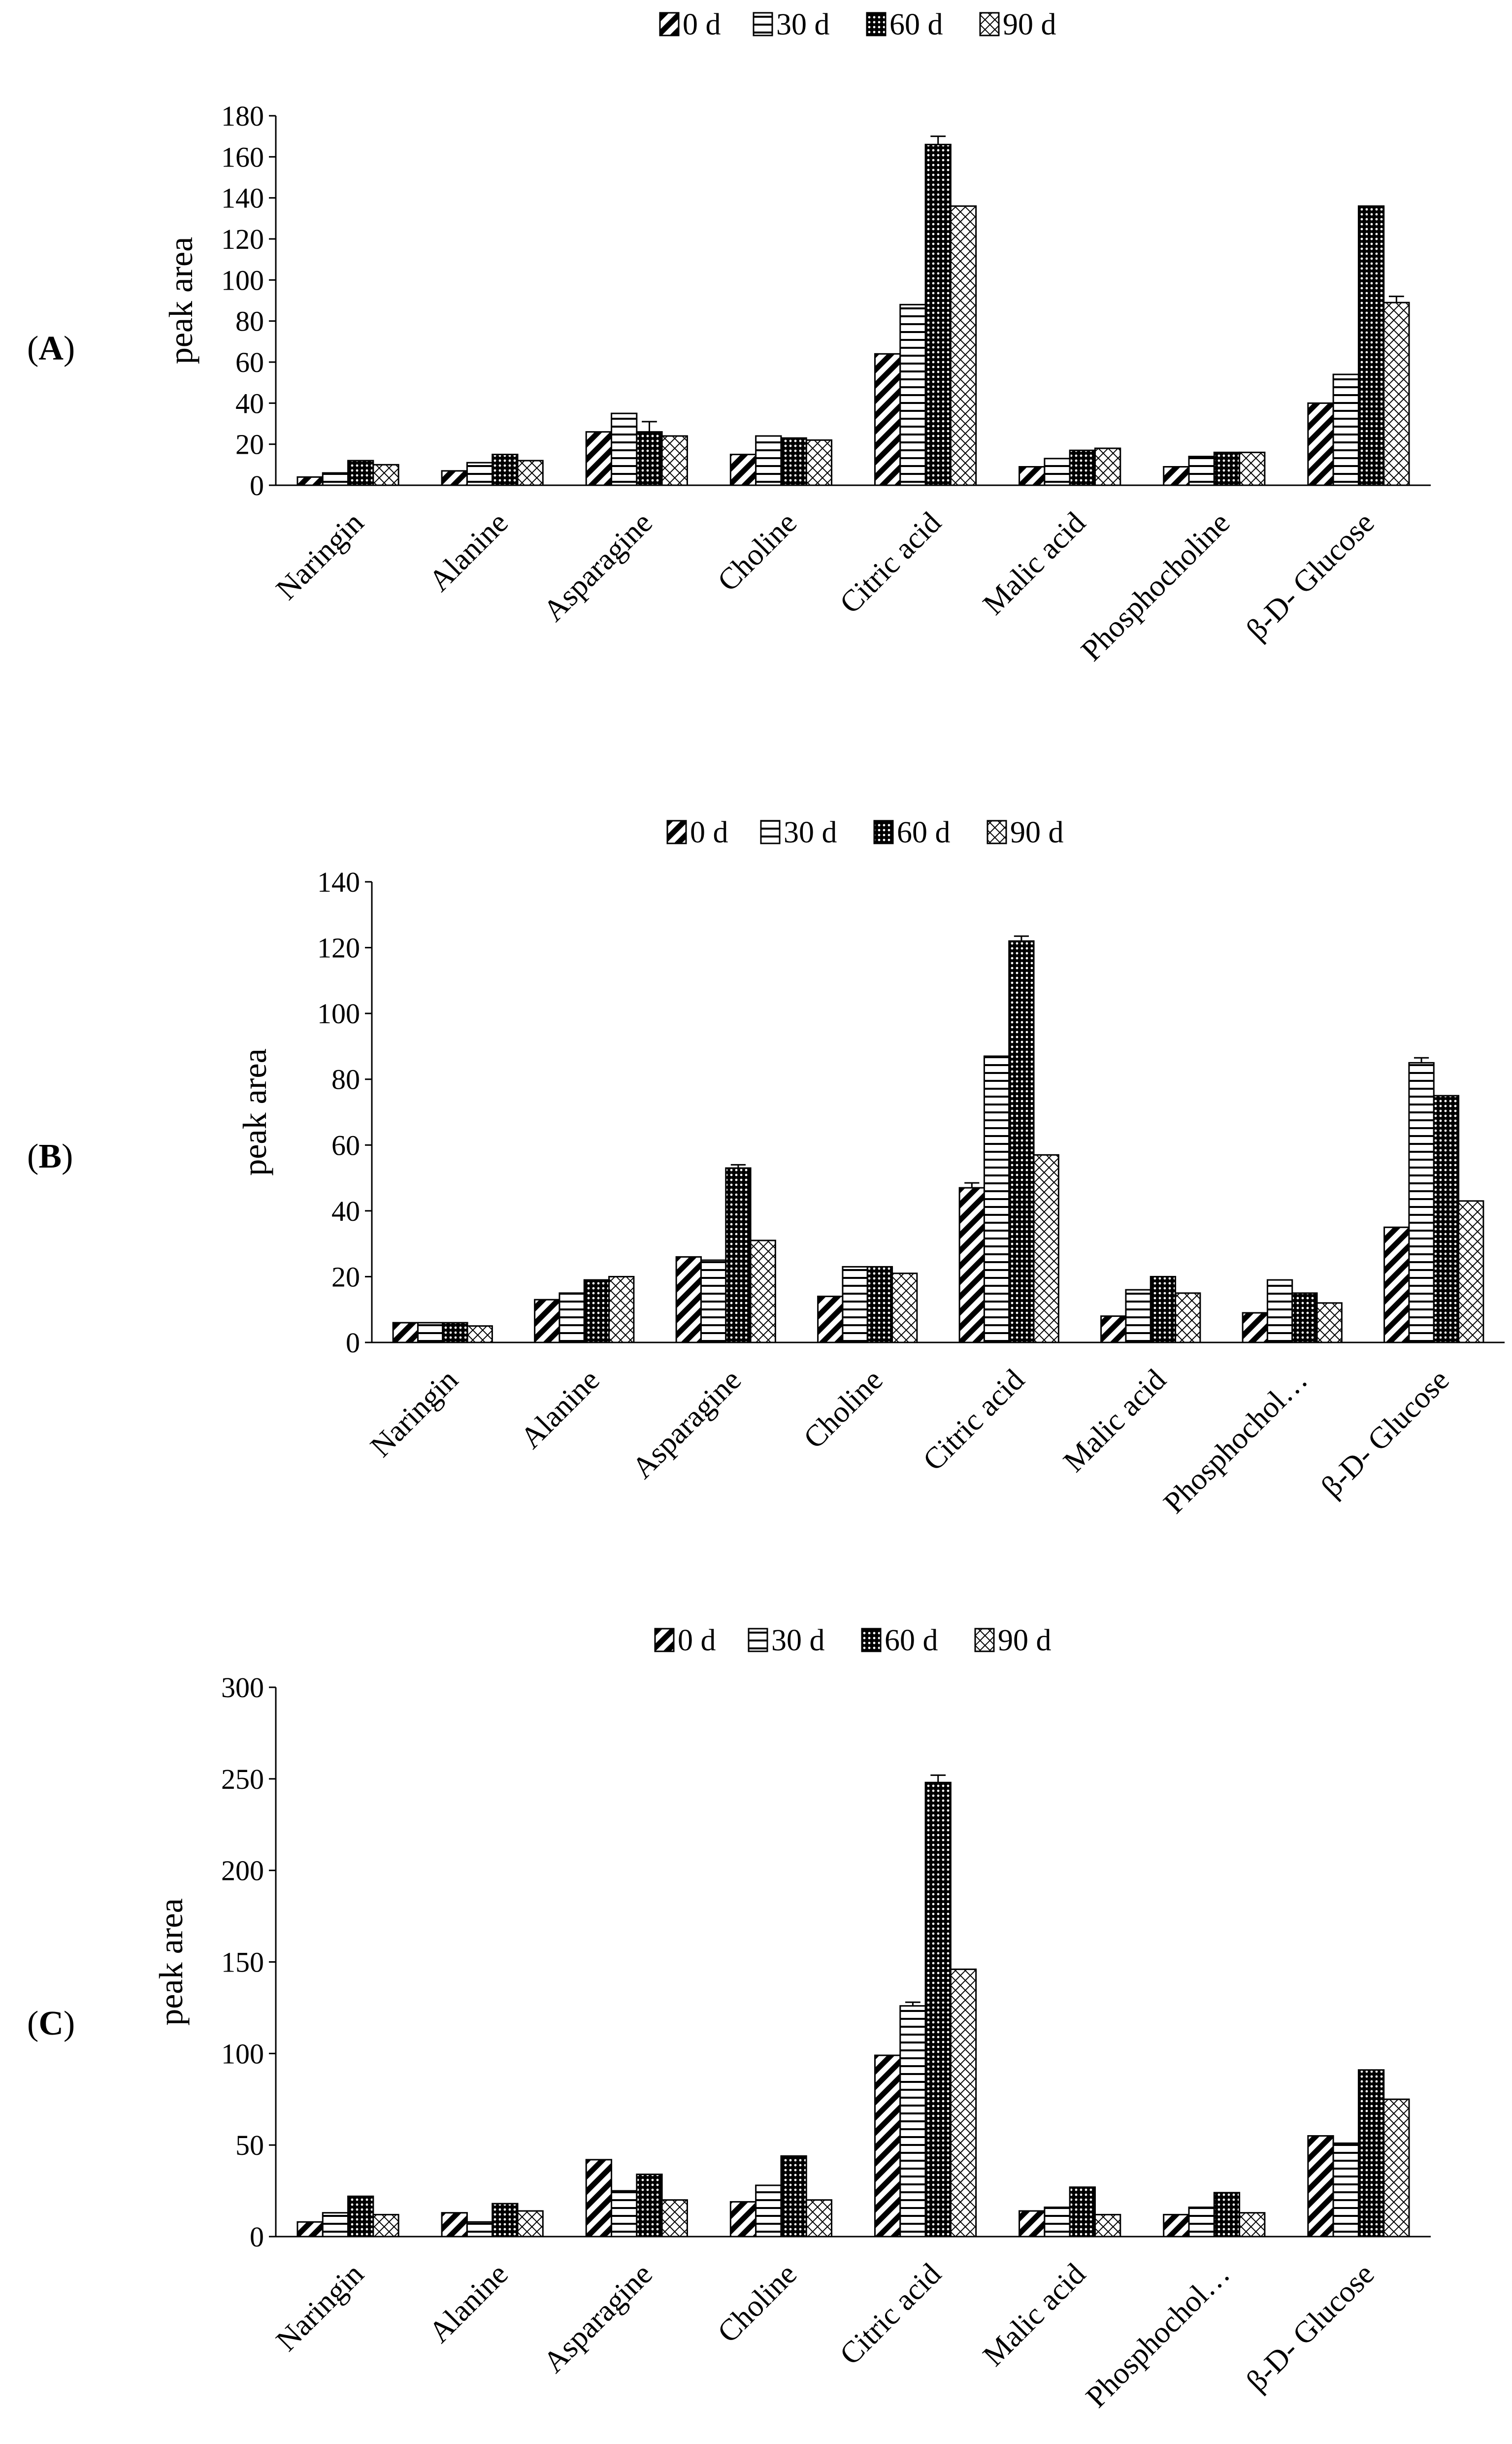 This screenshot has width=1512, height=2444. What do you see at coordinates (345, 1080) in the screenshot?
I see `y-tick-label: 80` at bounding box center [345, 1080].